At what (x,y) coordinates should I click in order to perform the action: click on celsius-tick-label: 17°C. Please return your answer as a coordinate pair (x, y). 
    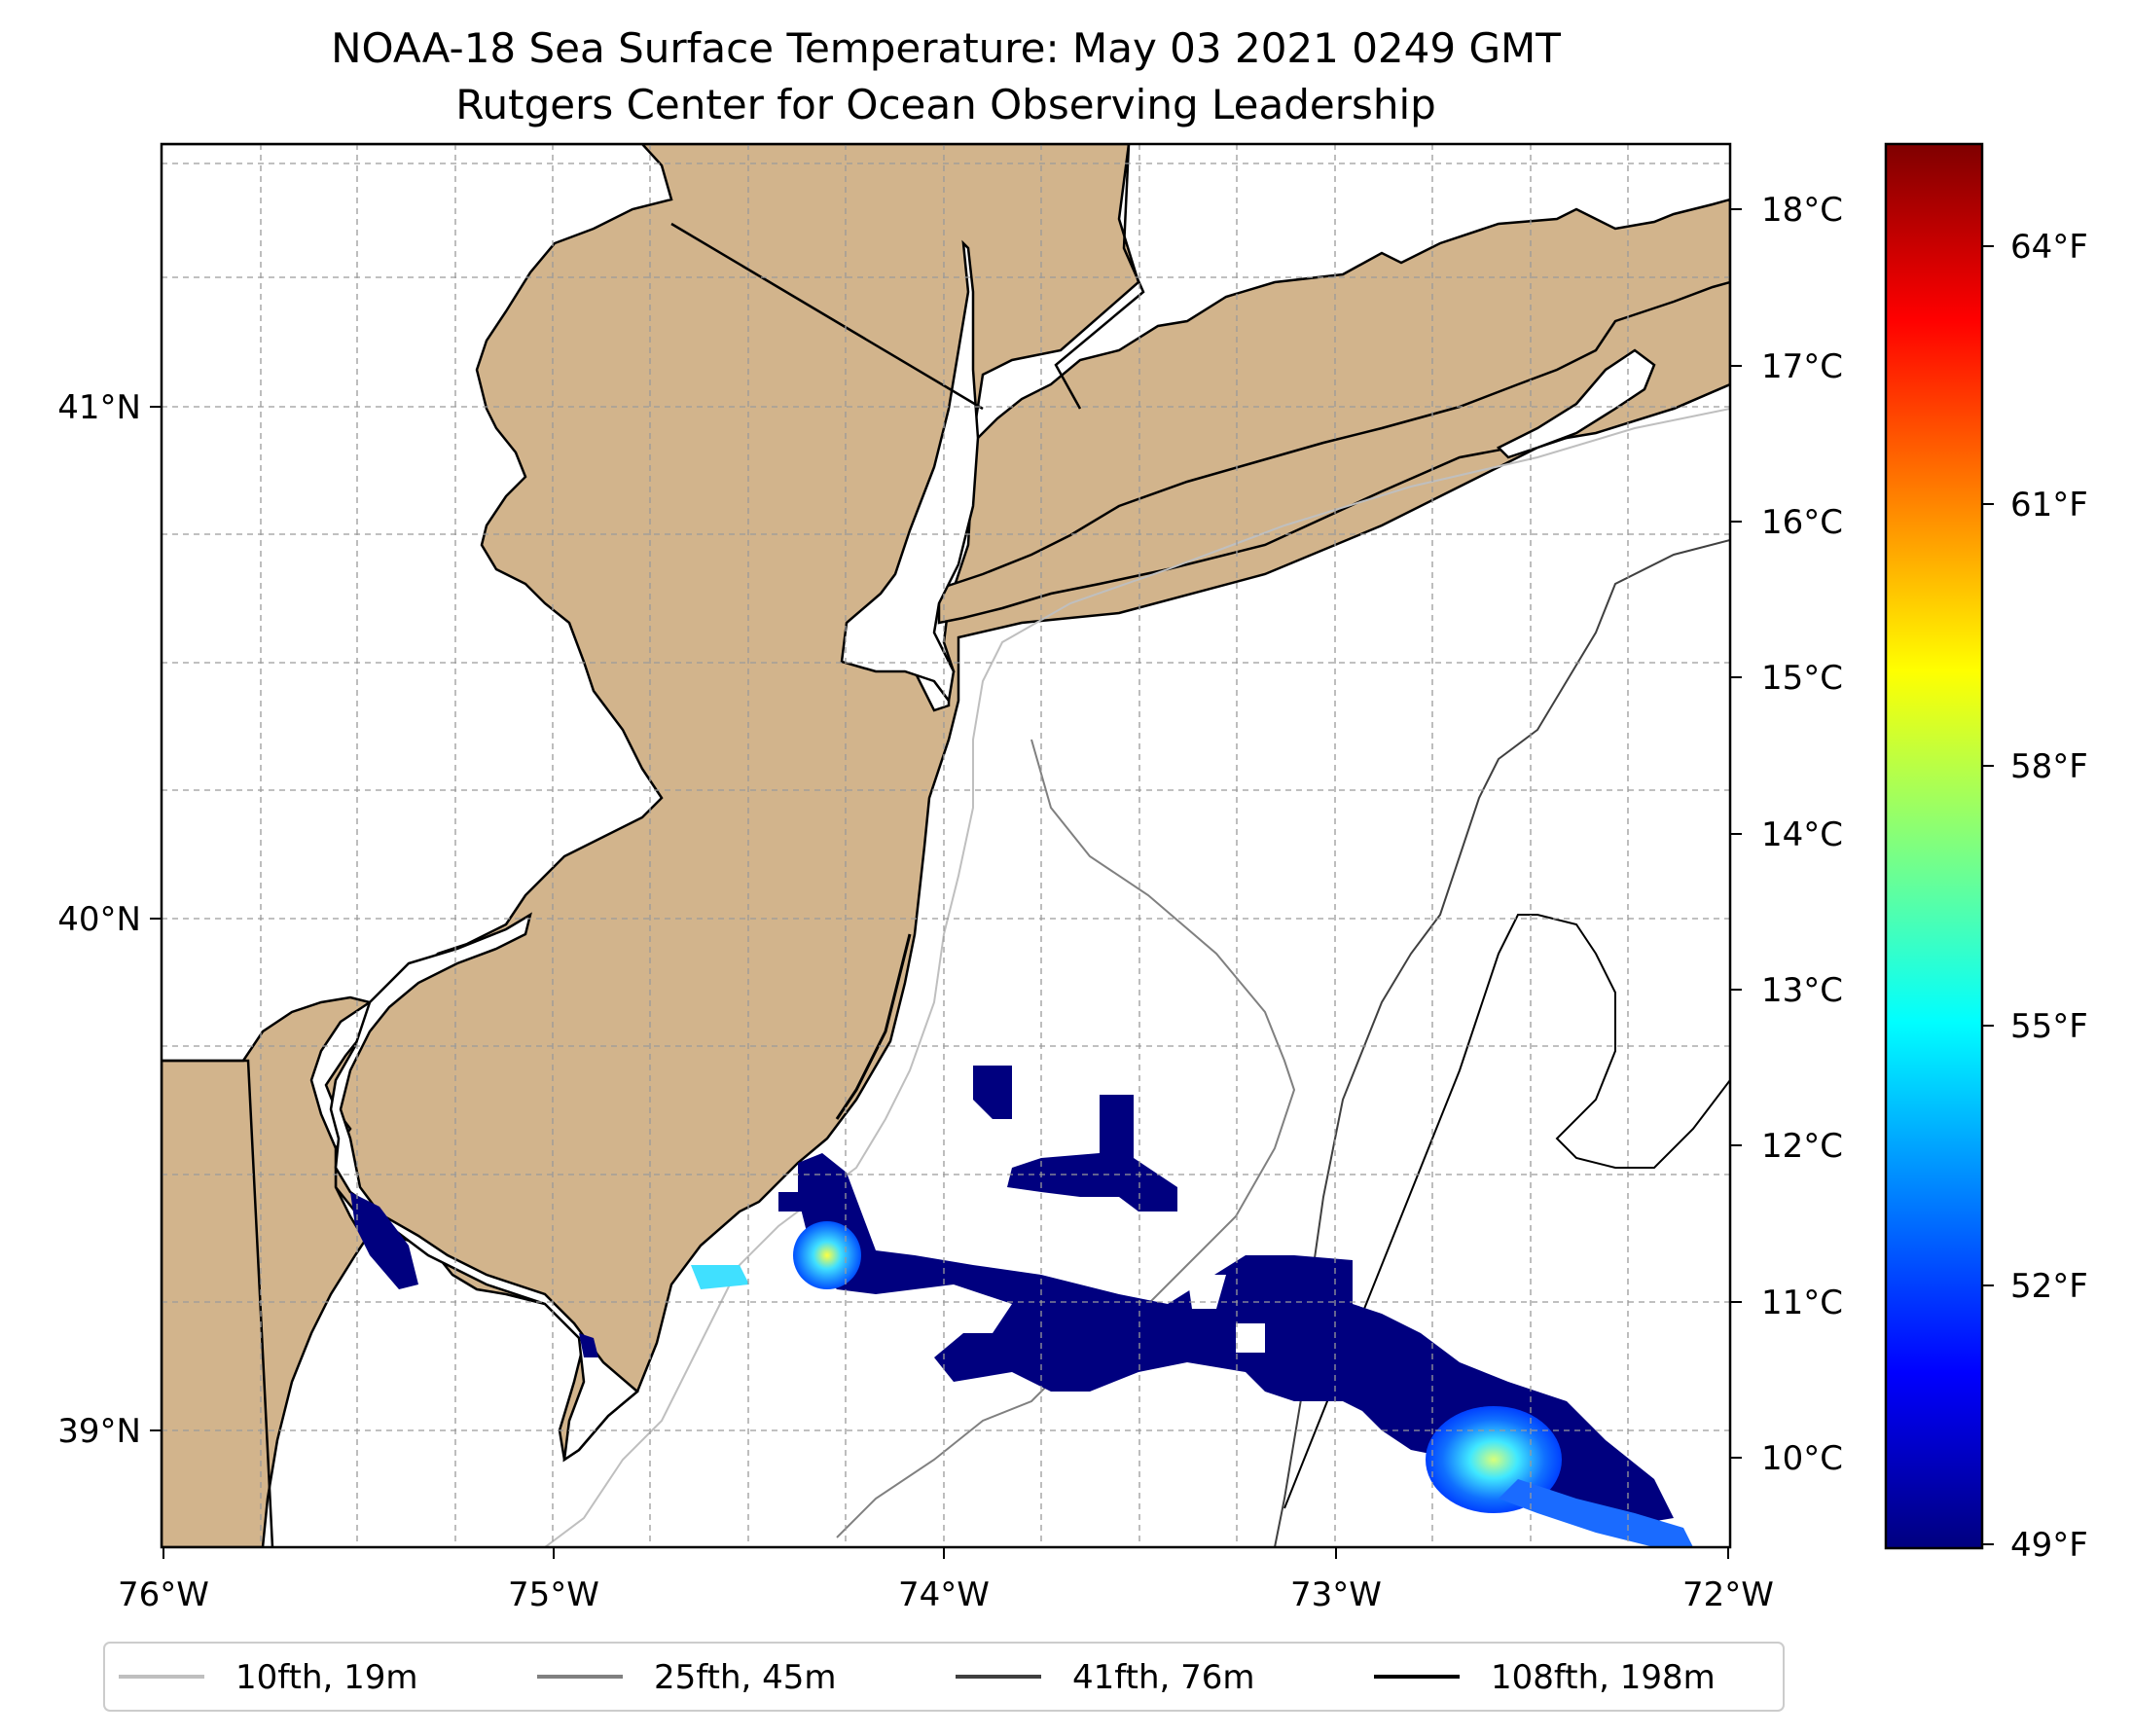
    Looking at the image, I should click on (1802, 367).